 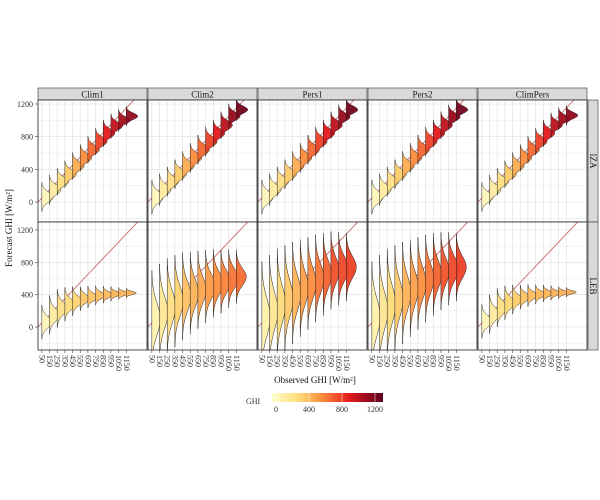 What do you see at coordinates (315, 380) in the screenshot?
I see `x-axis-title: Observed GHI [W/m²]` at bounding box center [315, 380].